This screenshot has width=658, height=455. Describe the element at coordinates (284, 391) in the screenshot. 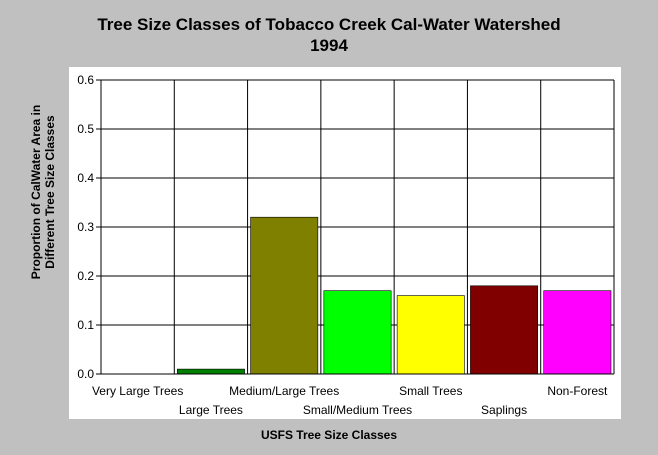

I see `x-tick-label: Medium/Large Trees` at that location.